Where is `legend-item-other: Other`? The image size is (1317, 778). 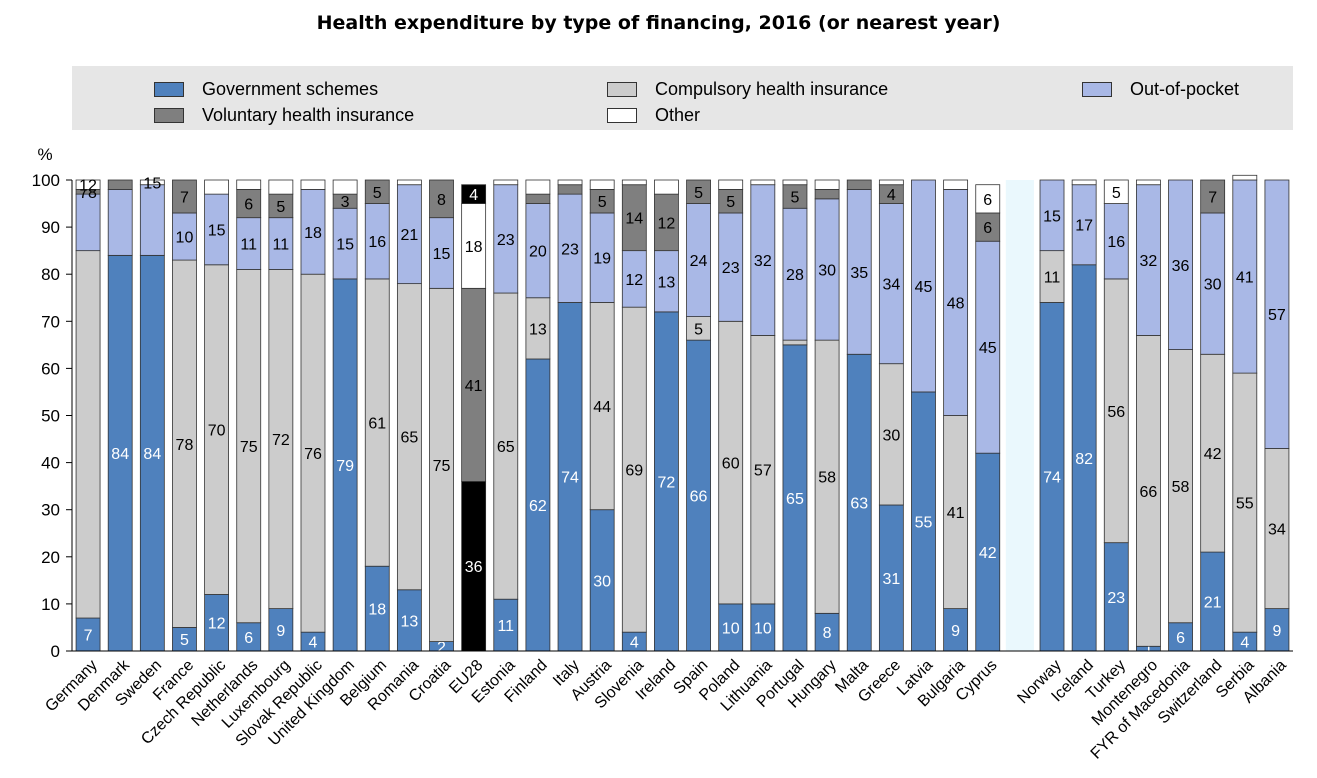
legend-item-other: Other is located at coordinates (653, 115).